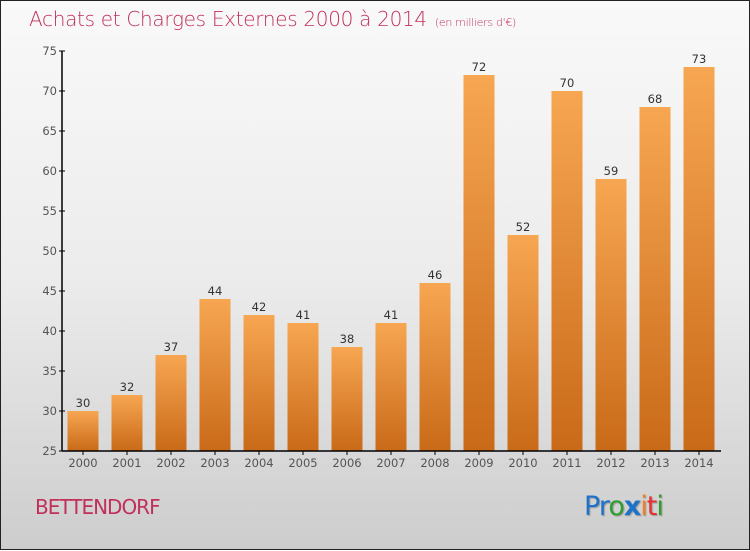  Describe the element at coordinates (478, 463) in the screenshot. I see `x-tick-label: 2009` at that location.